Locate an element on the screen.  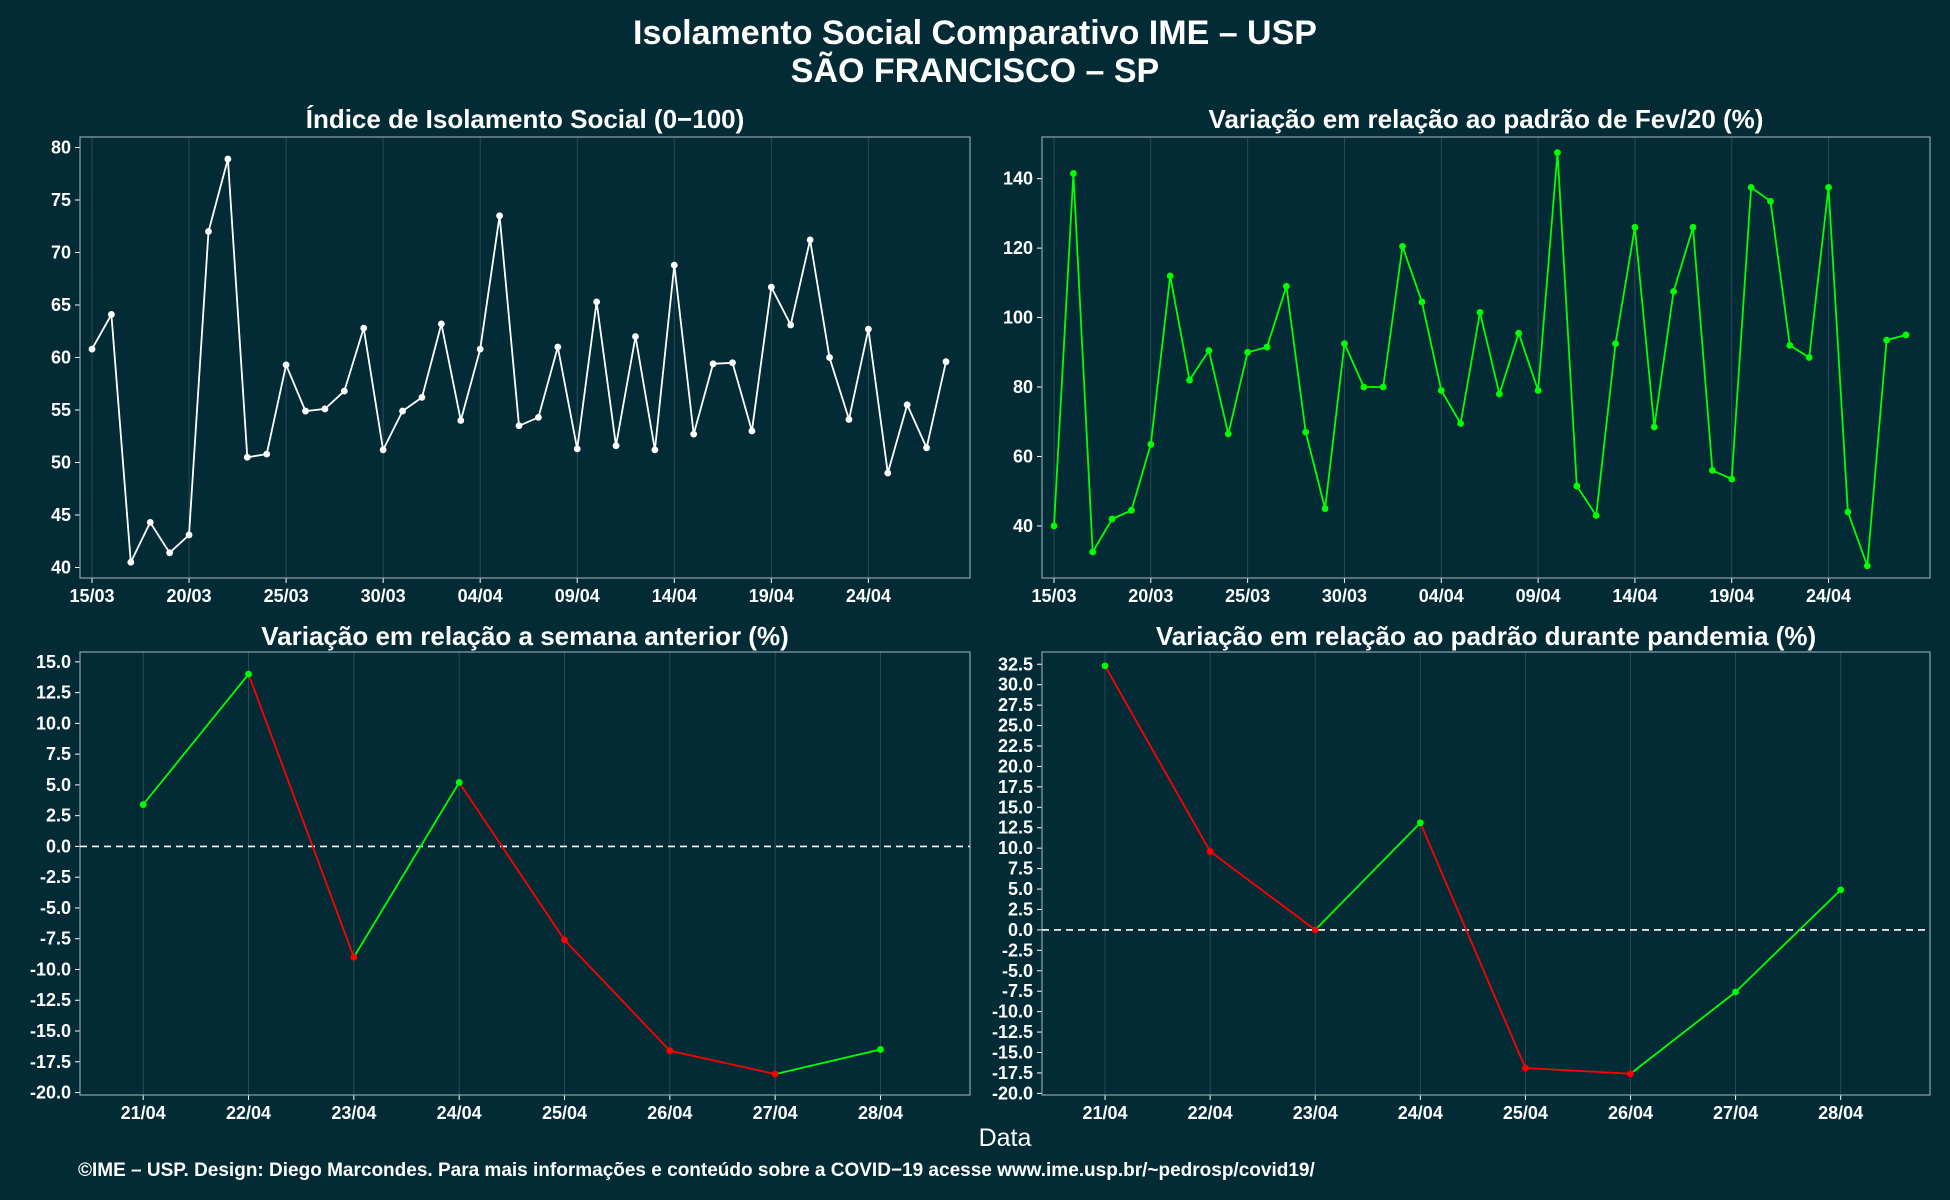
x-tick-label: 19/04 is located at coordinates (1731, 596).